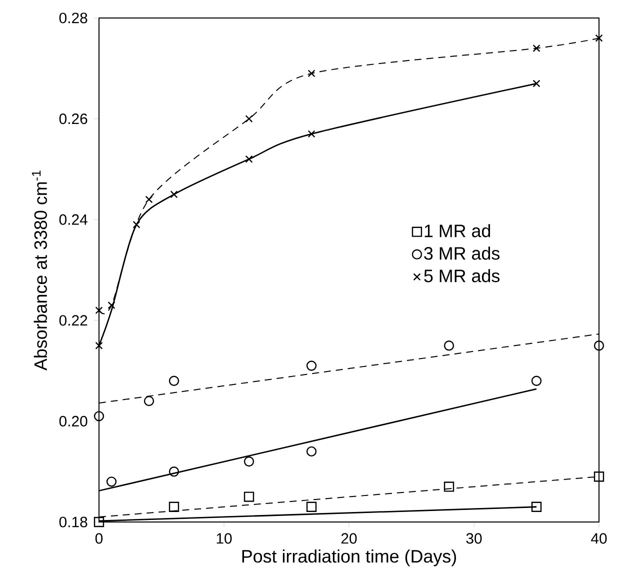  Describe the element at coordinates (462, 253) in the screenshot. I see `legend-label: 3 MR ads` at that location.